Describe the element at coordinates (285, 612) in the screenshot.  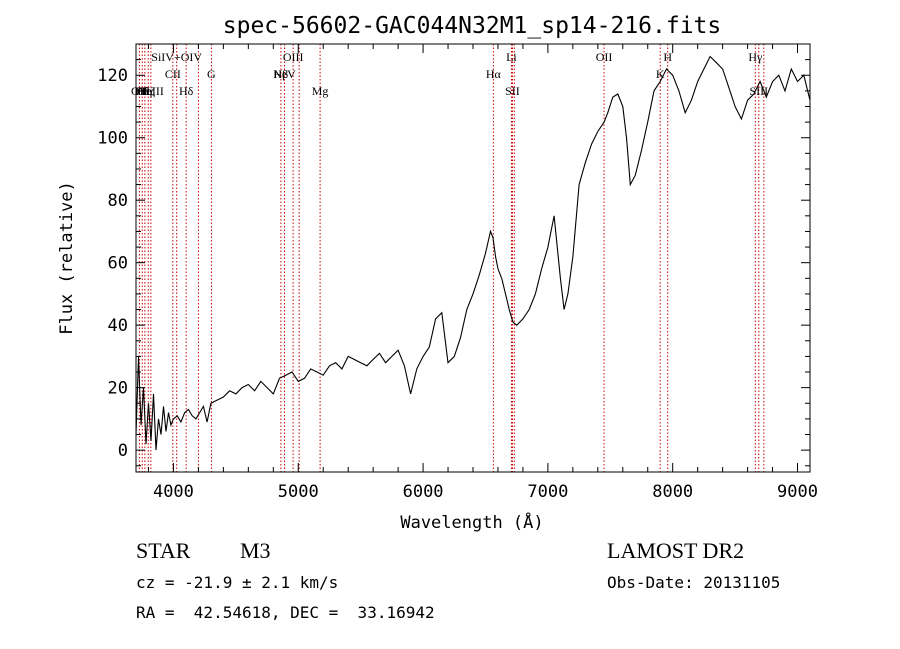
I see `coordinates-readout: RA = 42.54618, DEC = 33.16942` at that location.